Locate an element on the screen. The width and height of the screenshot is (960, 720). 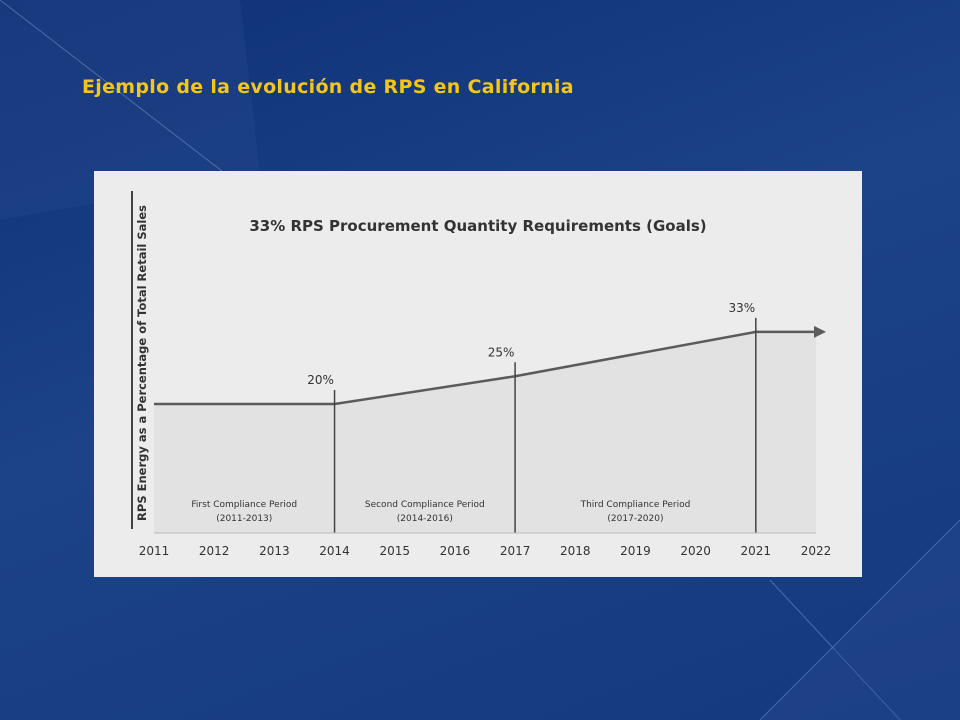
x-tick-label: 2019 is located at coordinates (635, 551).